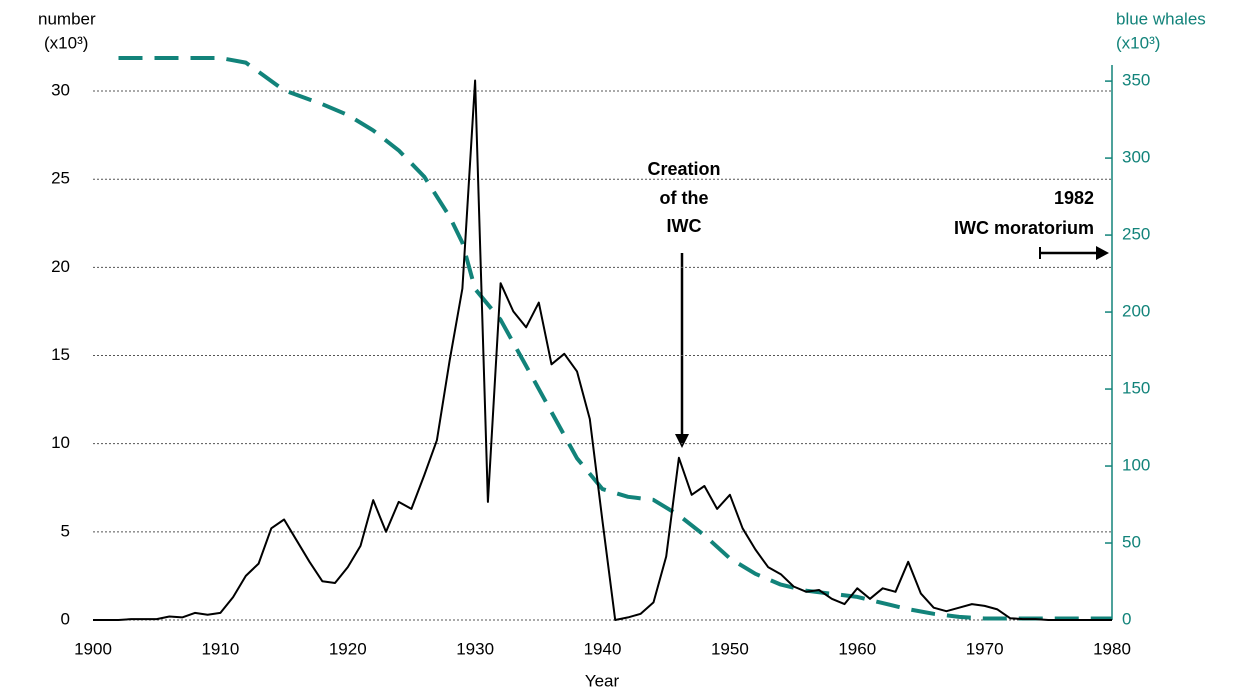  What do you see at coordinates (1136, 388) in the screenshot?
I see `y2-tick-label: 150` at bounding box center [1136, 388].